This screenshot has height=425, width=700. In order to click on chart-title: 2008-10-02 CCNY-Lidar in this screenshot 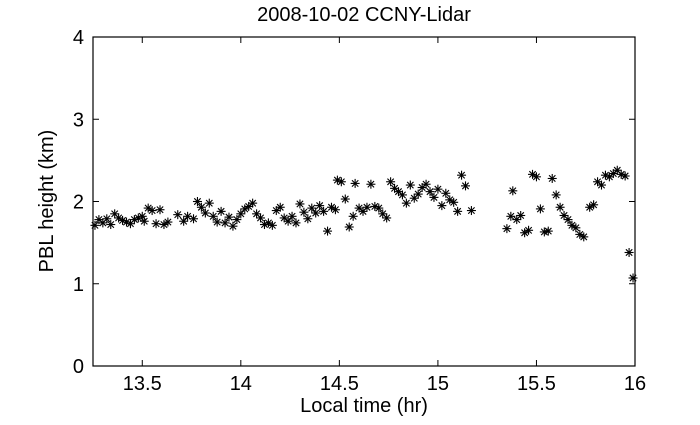, I will do `click(364, 15)`.